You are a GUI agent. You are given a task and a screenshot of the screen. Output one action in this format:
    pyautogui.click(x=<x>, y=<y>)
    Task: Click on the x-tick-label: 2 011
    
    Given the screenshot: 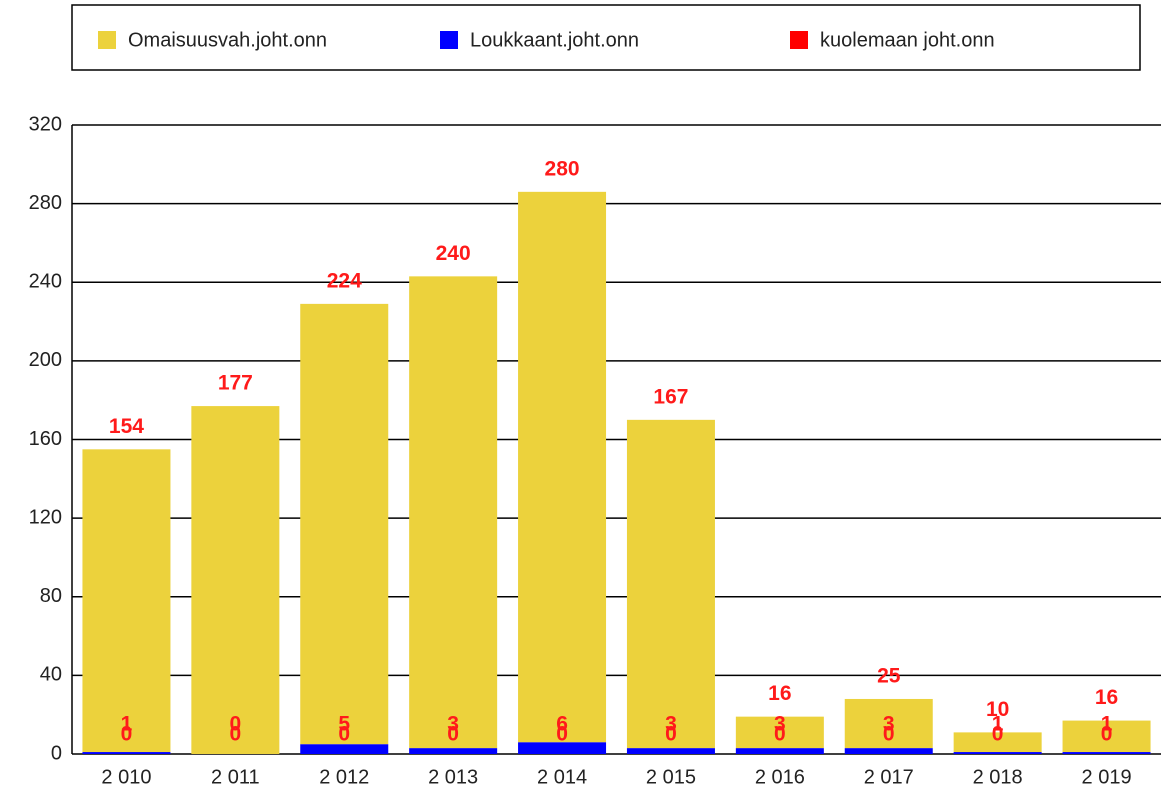 What is the action you would take?
    pyautogui.click(x=235, y=777)
    